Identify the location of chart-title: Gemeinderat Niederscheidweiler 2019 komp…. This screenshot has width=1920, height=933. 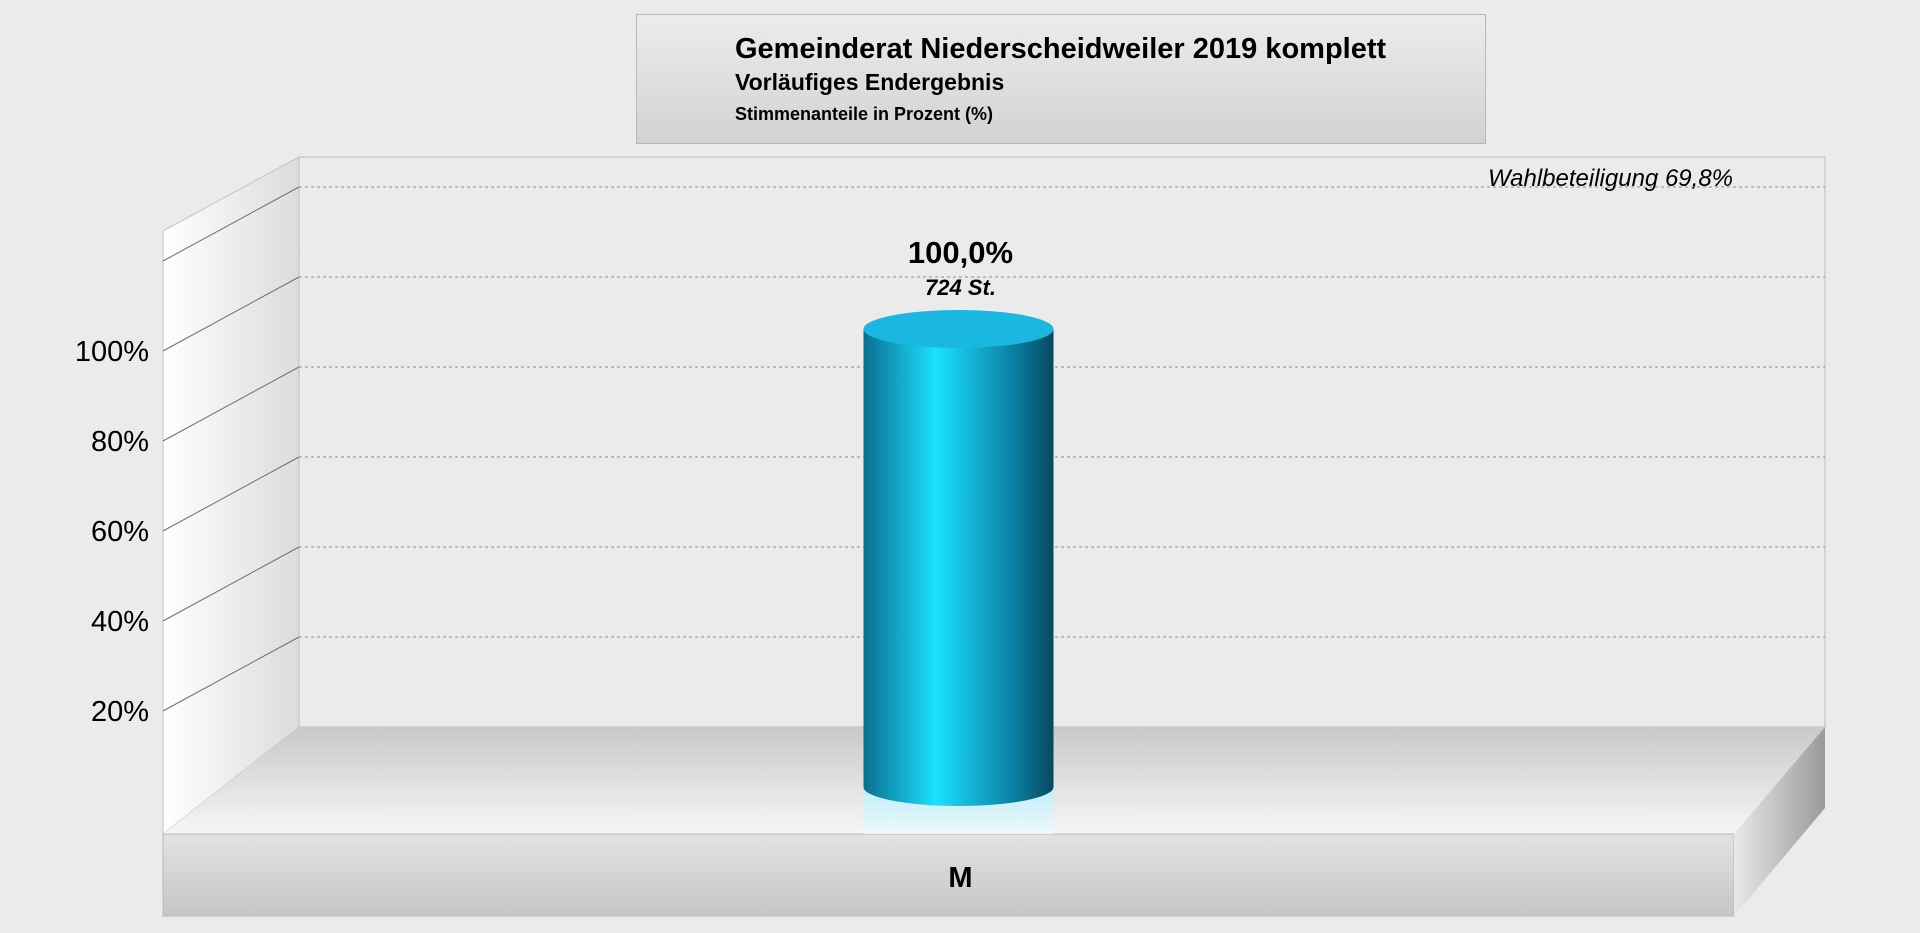
(1061, 49).